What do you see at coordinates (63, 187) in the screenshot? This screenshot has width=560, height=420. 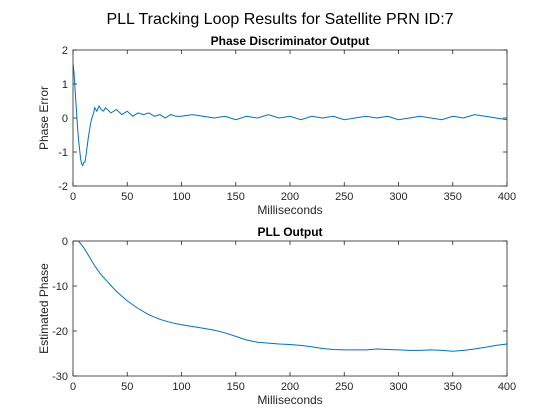 I see `y-tick-label: -2` at bounding box center [63, 187].